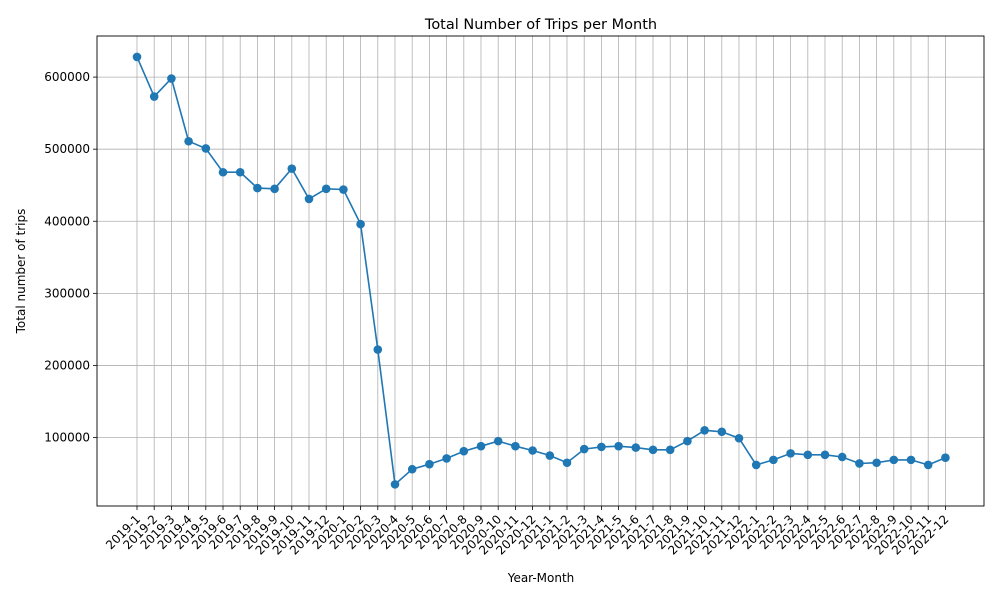 The image size is (1000, 600). I want to click on y-tick-label: 600000, so click(67, 77).